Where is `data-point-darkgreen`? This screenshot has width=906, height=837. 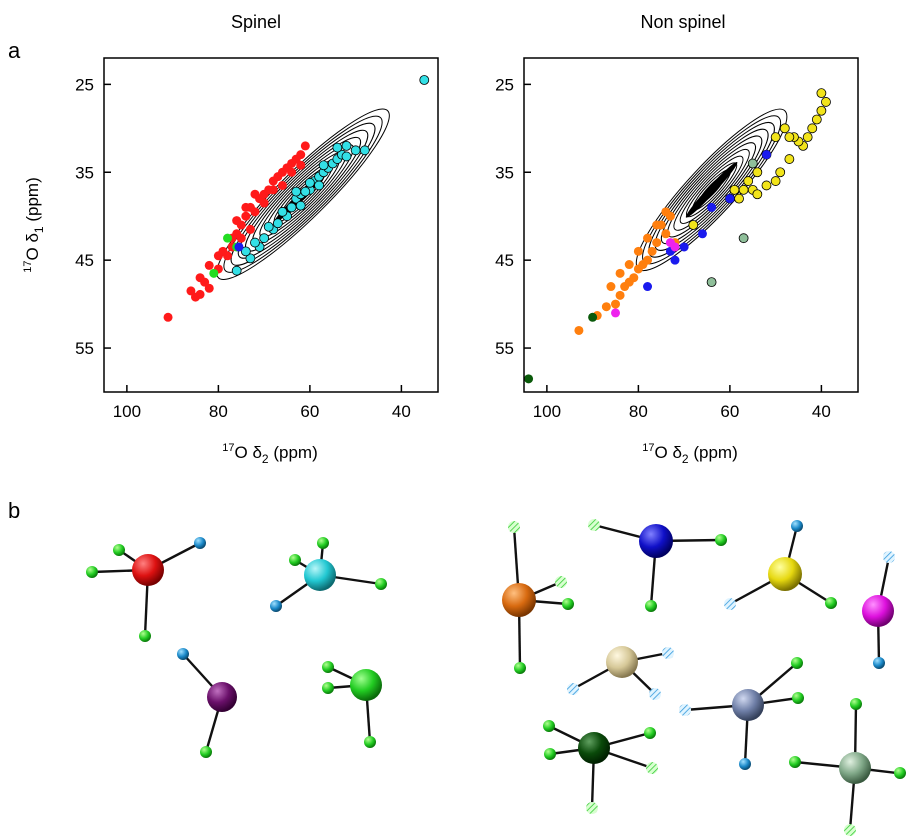 data-point-darkgreen is located at coordinates (593, 317).